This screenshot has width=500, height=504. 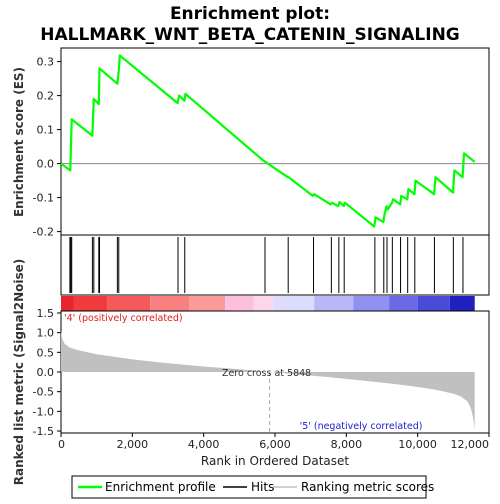 I want to click on x-axis-label: Rank in Ordered Dataset, so click(x=275, y=461).